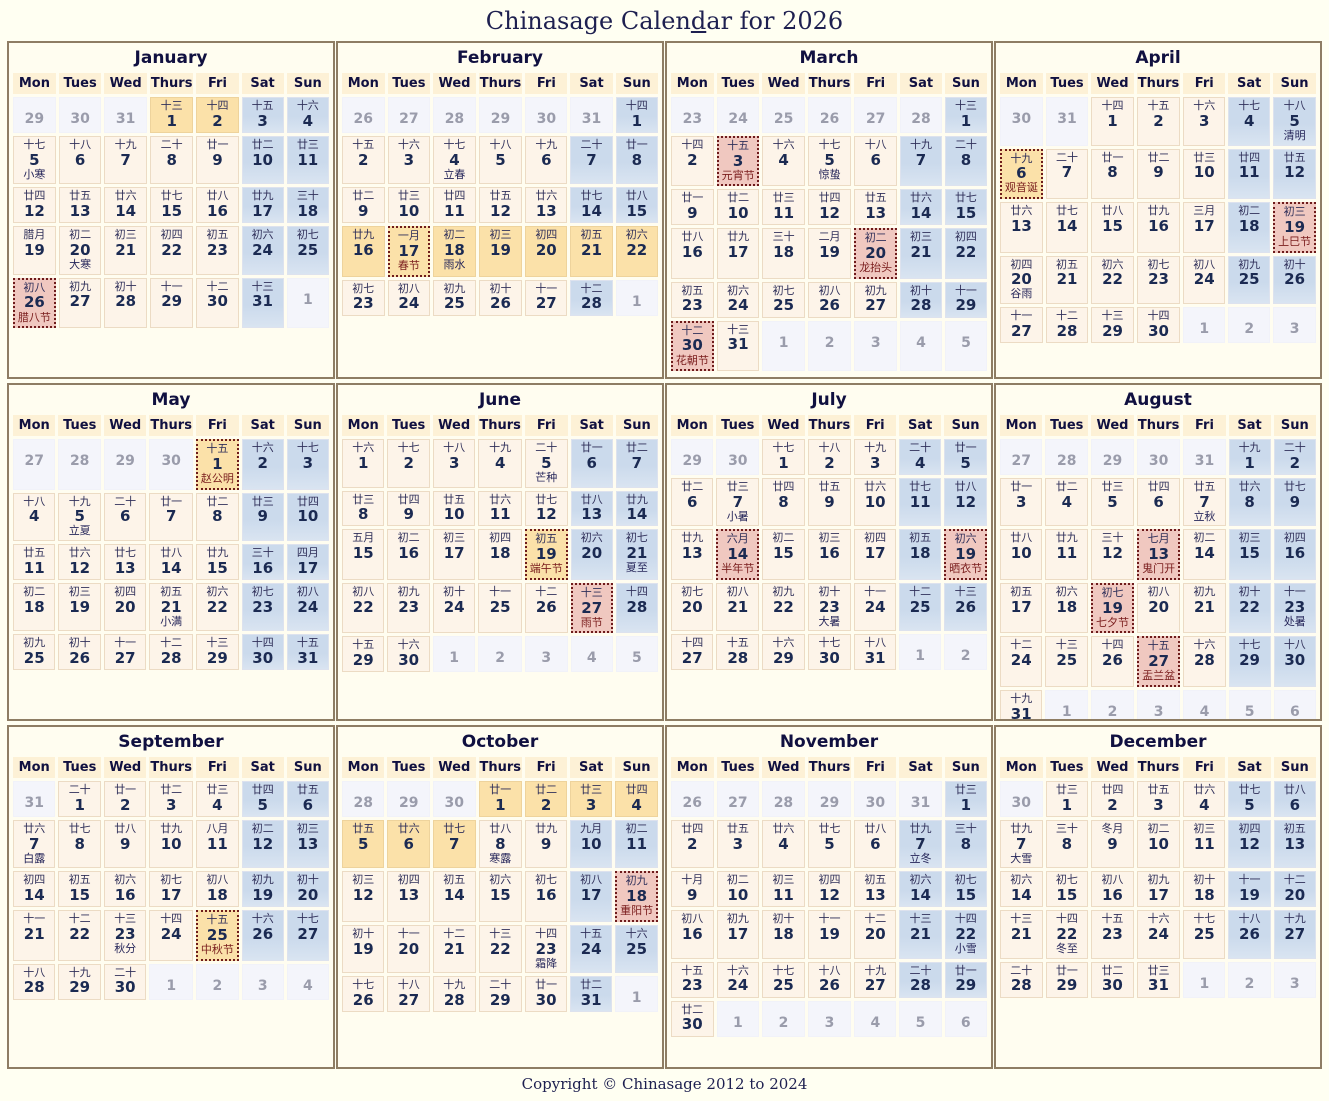 This screenshot has height=1101, width=1329. I want to click on day-cell: 廿五 9, so click(829, 502).